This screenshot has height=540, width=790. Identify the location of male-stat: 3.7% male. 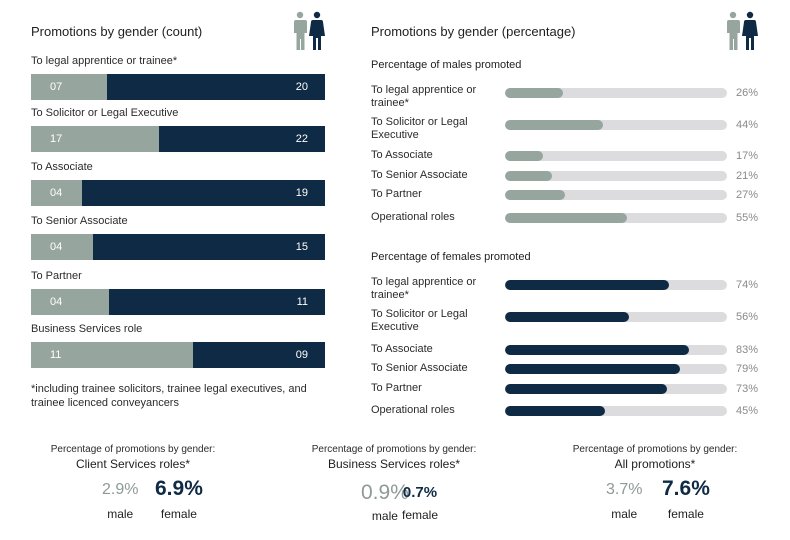
(624, 501).